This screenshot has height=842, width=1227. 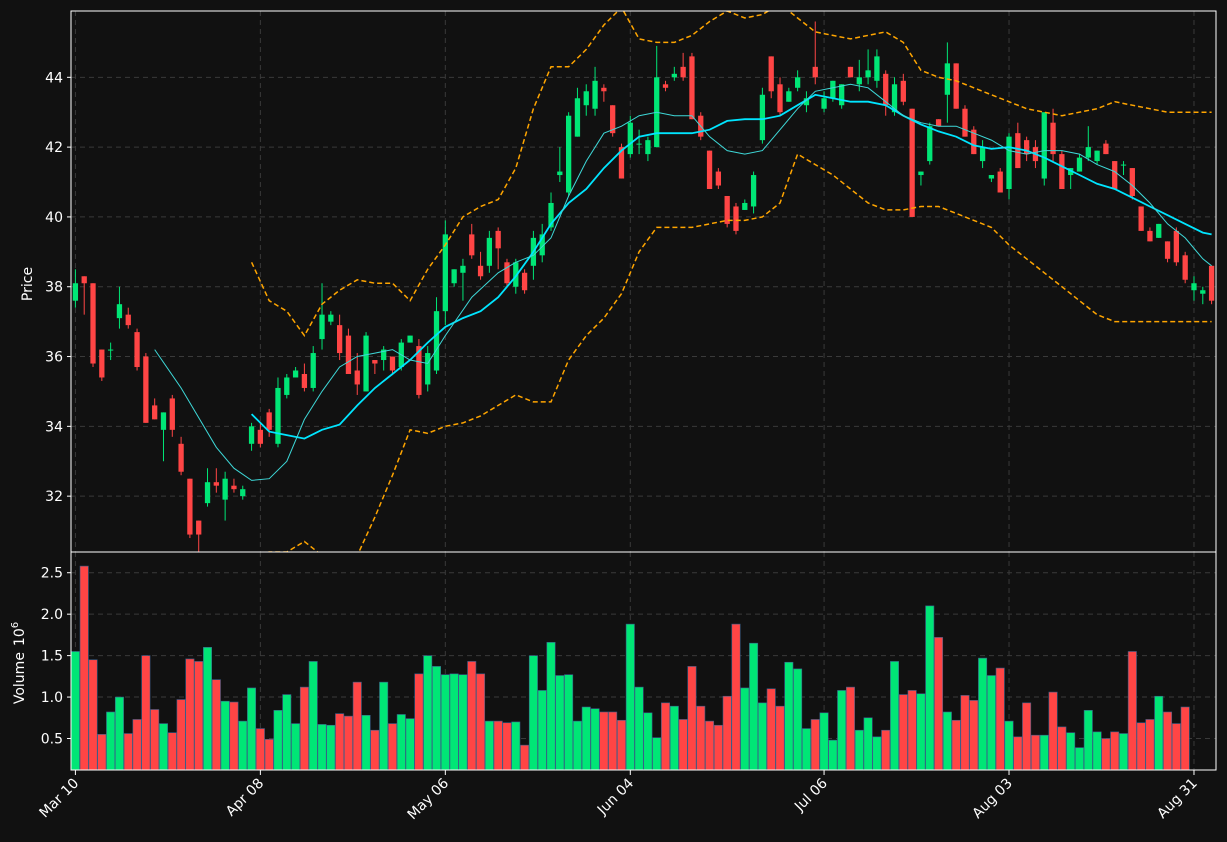 What do you see at coordinates (20, 678) in the screenshot?
I see `volume-label-text: Volume` at bounding box center [20, 678].